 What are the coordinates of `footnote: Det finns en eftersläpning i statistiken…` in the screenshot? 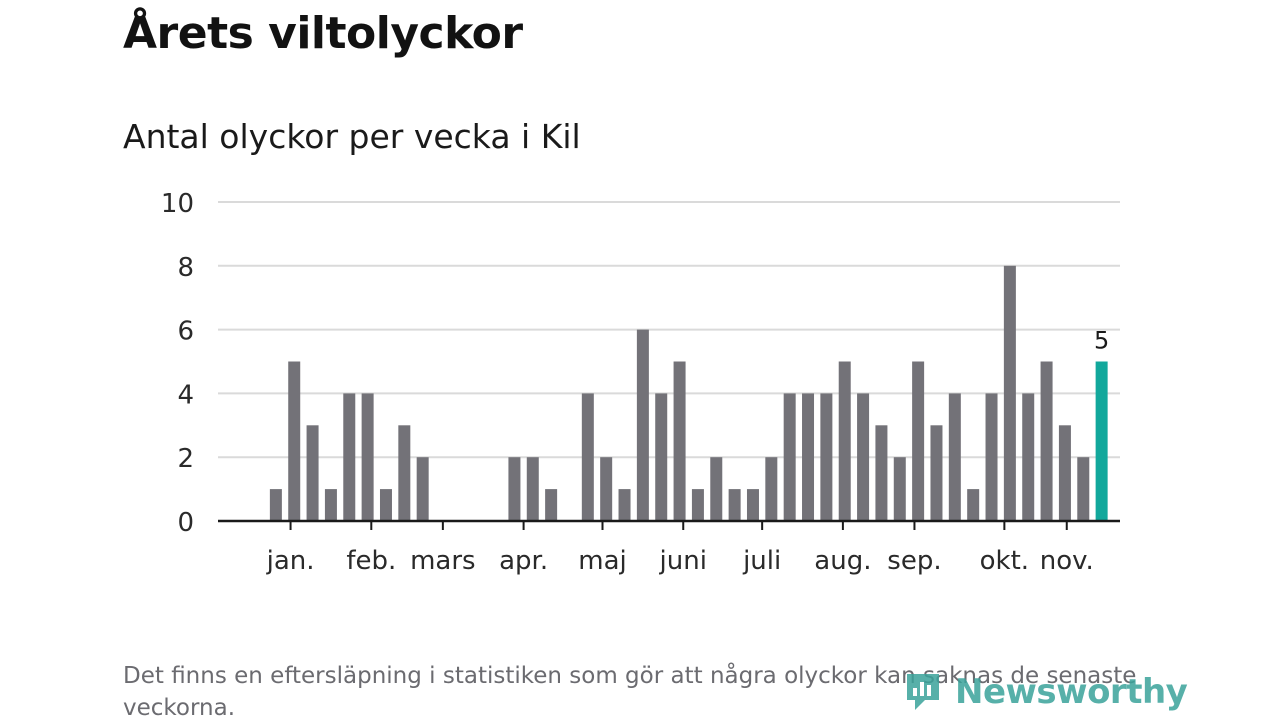 It's located at (630, 692).